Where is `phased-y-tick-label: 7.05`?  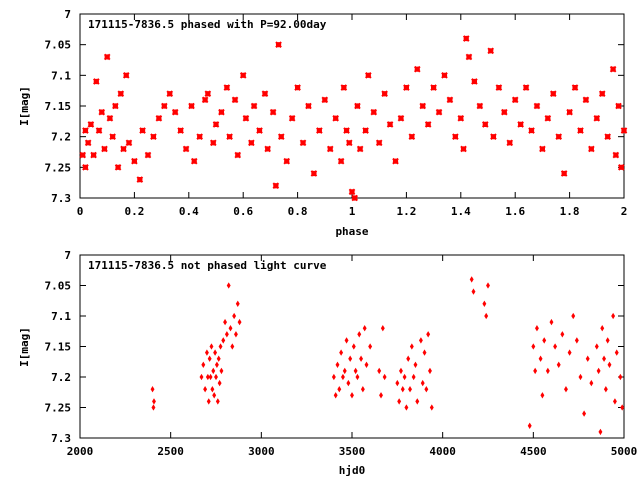 phased-y-tick-label: 7.05 is located at coordinates (58, 45).